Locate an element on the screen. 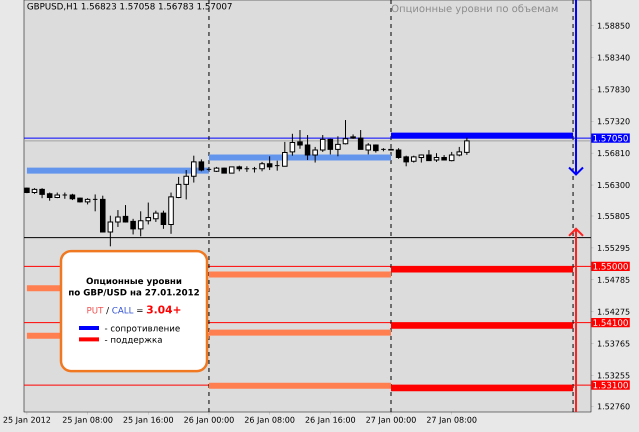 This screenshot has height=432, width=639. y-tick-label: 1.58340 is located at coordinates (614, 57).